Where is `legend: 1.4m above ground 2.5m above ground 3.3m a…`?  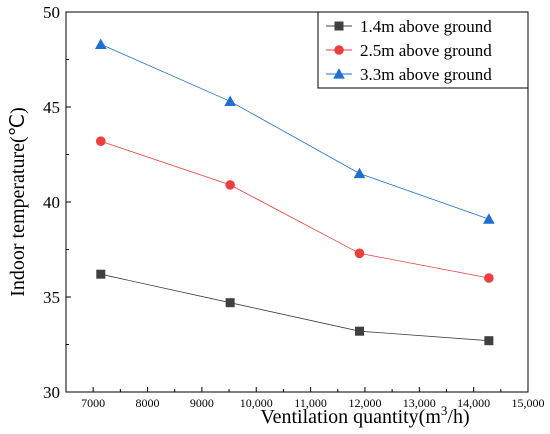 legend: 1.4m above ground 2.5m above ground 3.3m a… is located at coordinates (423, 50).